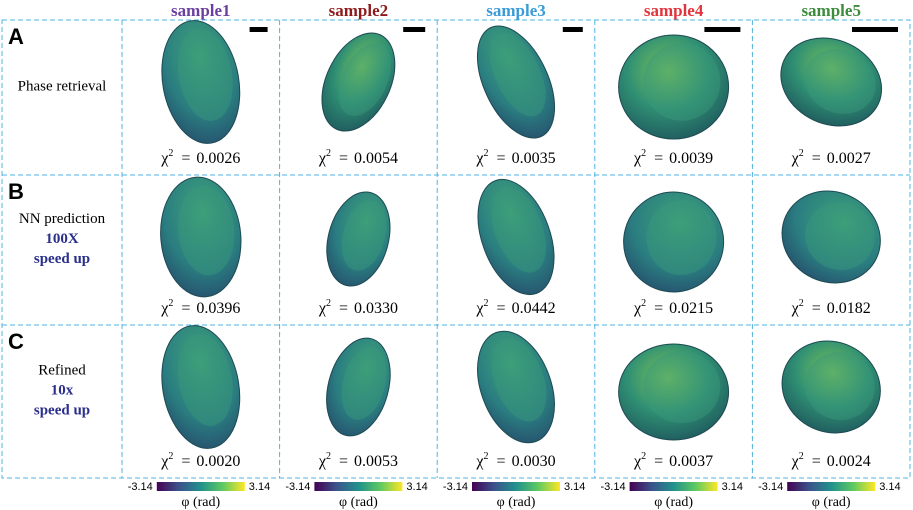 The height and width of the screenshot is (510, 913). What do you see at coordinates (849, 308) in the screenshot?
I see `chi-value: 0.0182` at bounding box center [849, 308].